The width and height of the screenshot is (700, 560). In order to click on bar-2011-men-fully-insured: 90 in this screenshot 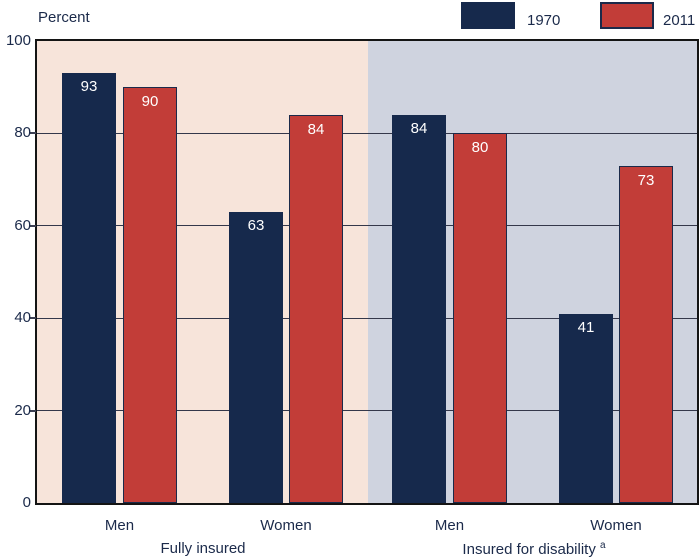, I will do `click(150, 295)`.